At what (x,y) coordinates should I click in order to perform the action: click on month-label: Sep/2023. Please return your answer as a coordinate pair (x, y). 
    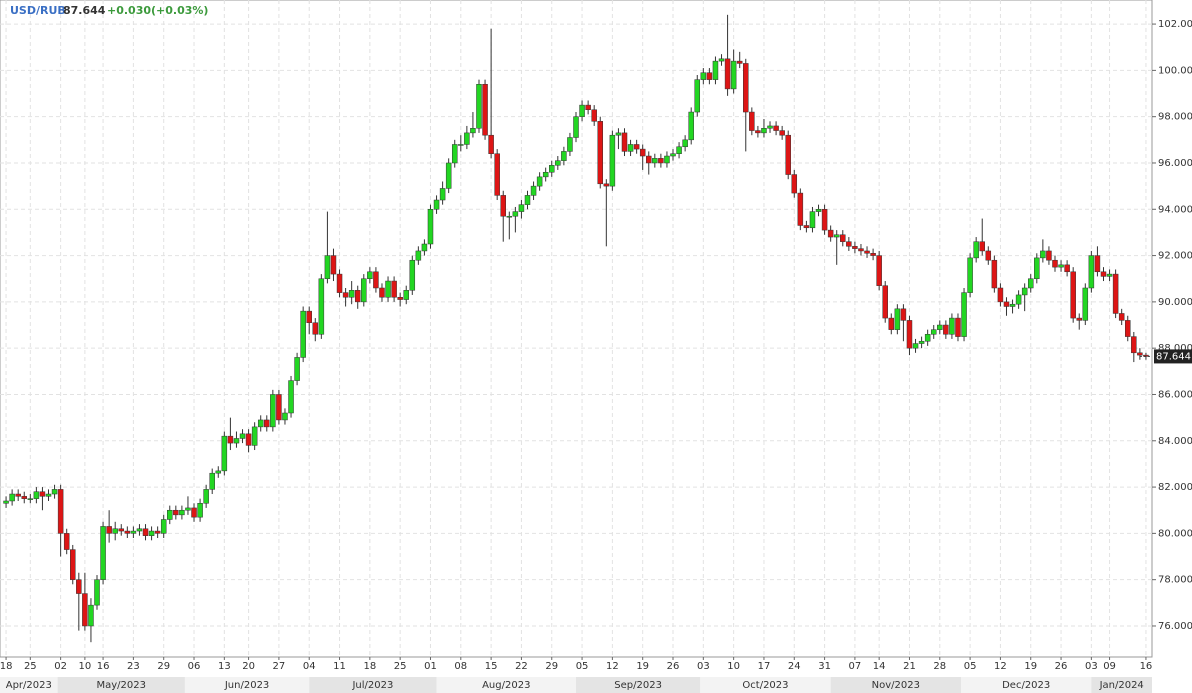
    Looking at the image, I should click on (638, 685).